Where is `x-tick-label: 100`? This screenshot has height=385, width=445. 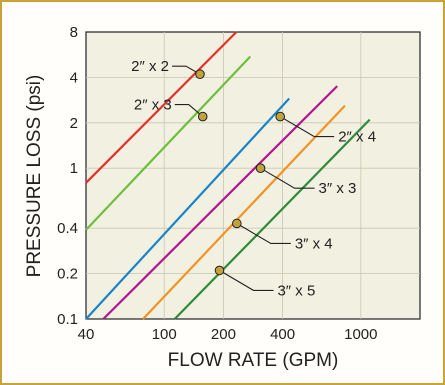
x-tick-label: 100 is located at coordinates (164, 334).